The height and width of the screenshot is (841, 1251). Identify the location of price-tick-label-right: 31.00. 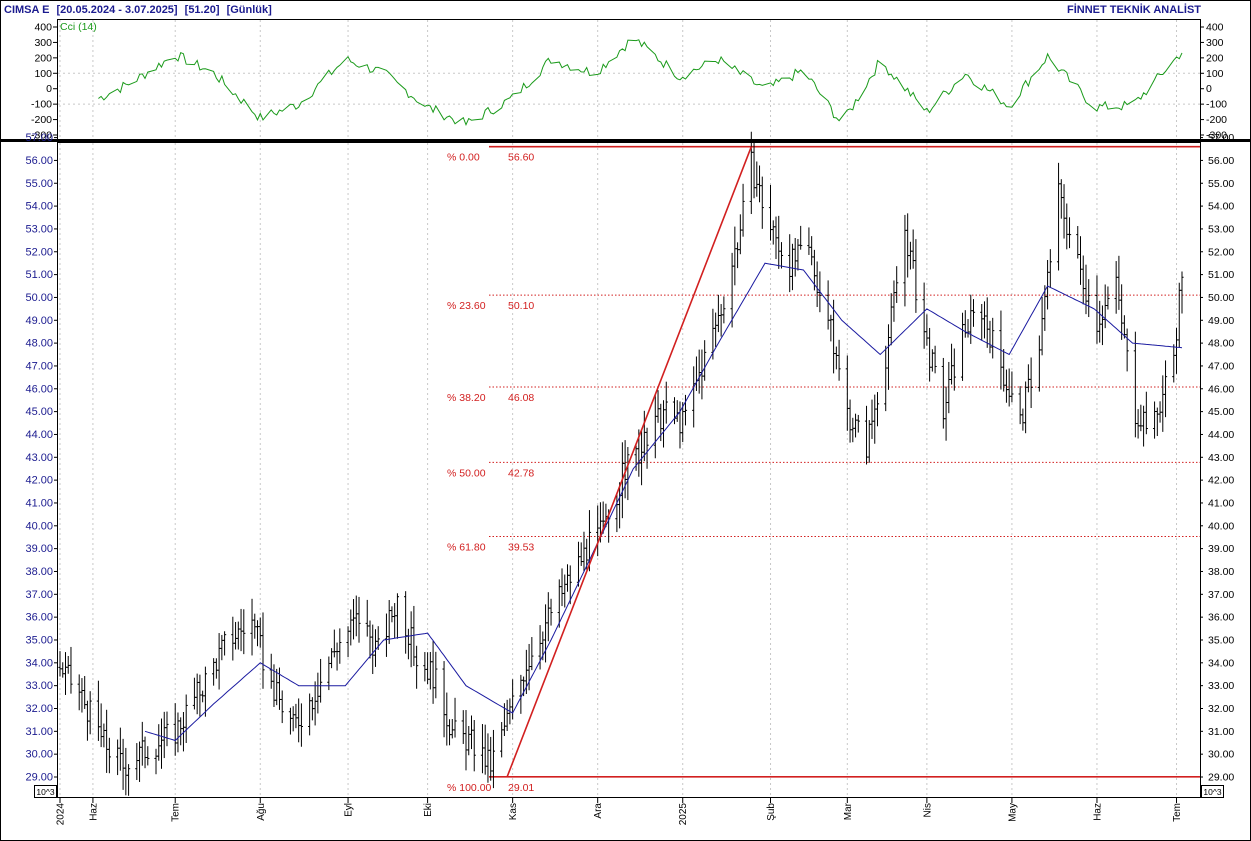
(1221, 732).